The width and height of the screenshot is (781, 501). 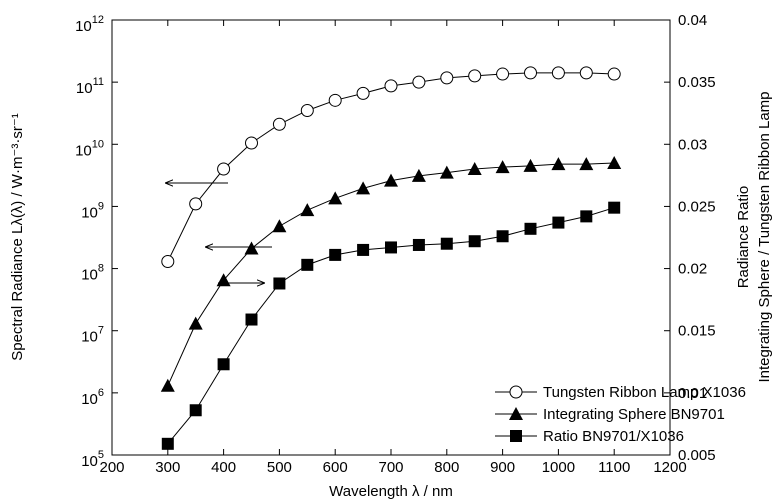 What do you see at coordinates (692, 144) in the screenshot?
I see `y2-tick-label: 0.03` at bounding box center [692, 144].